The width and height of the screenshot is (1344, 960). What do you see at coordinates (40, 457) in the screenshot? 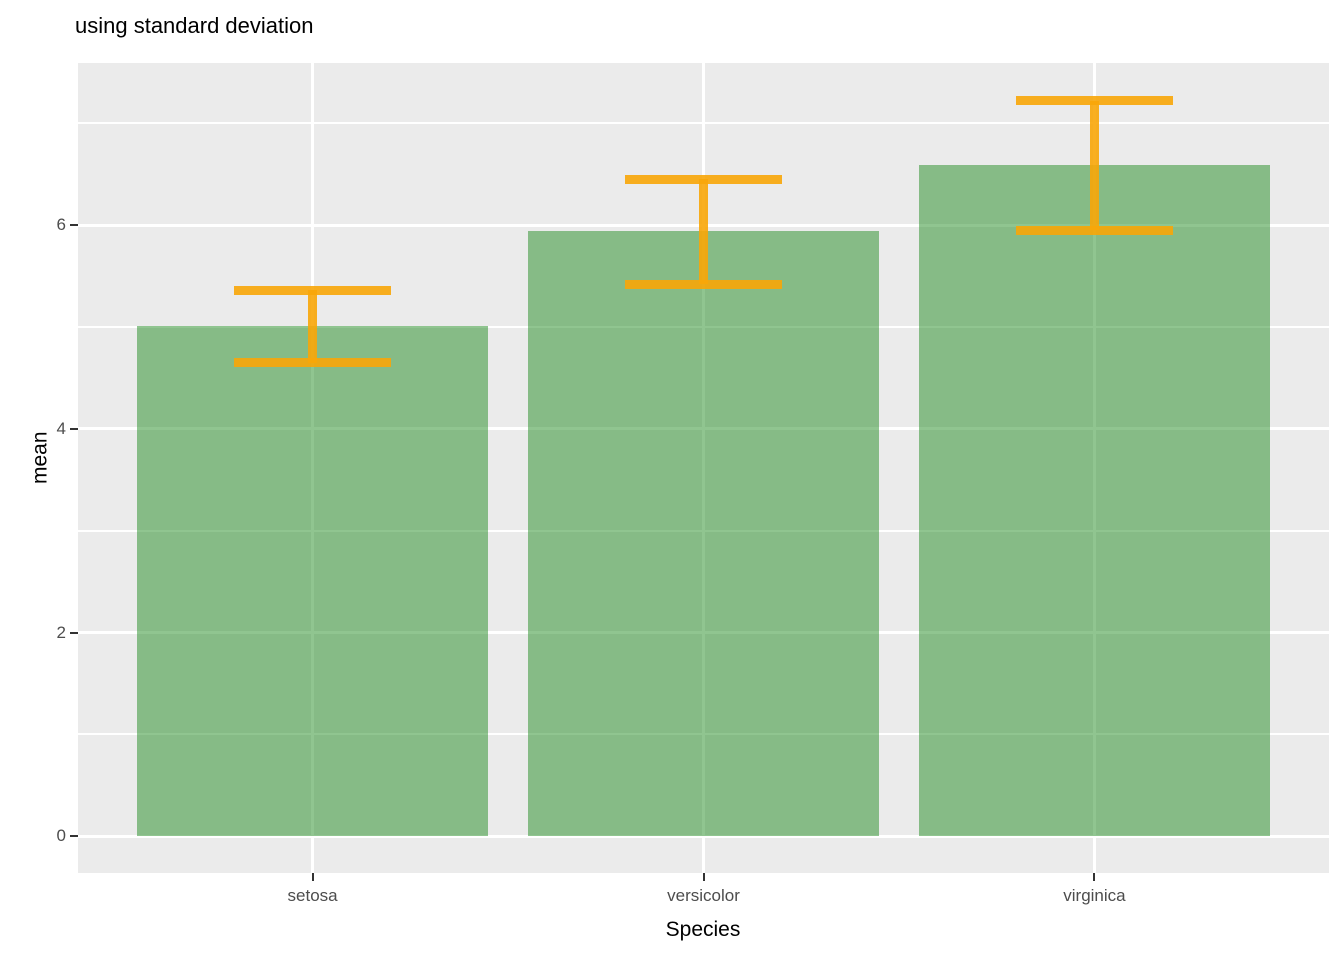
I see `y-axis-title: mean` at bounding box center [40, 457].